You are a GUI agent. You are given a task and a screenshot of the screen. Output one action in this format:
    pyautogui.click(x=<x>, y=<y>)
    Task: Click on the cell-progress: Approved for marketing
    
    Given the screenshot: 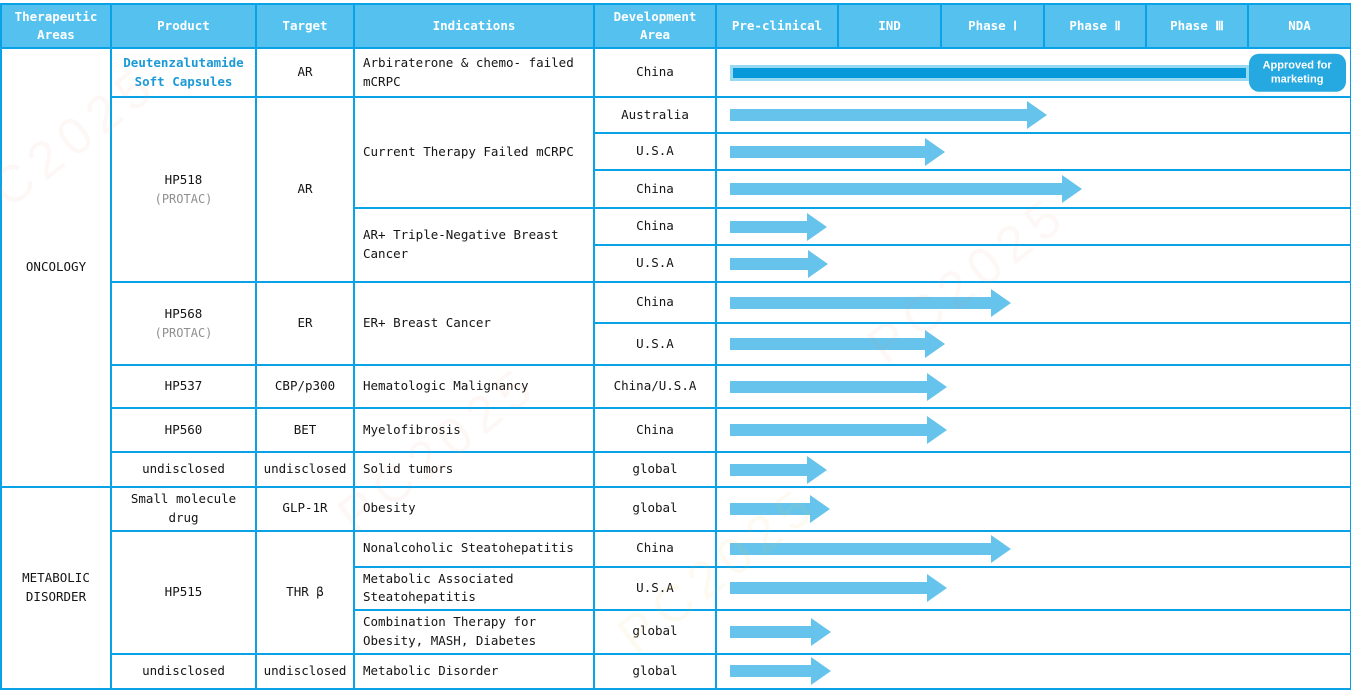 What is the action you would take?
    pyautogui.click(x=1033, y=72)
    